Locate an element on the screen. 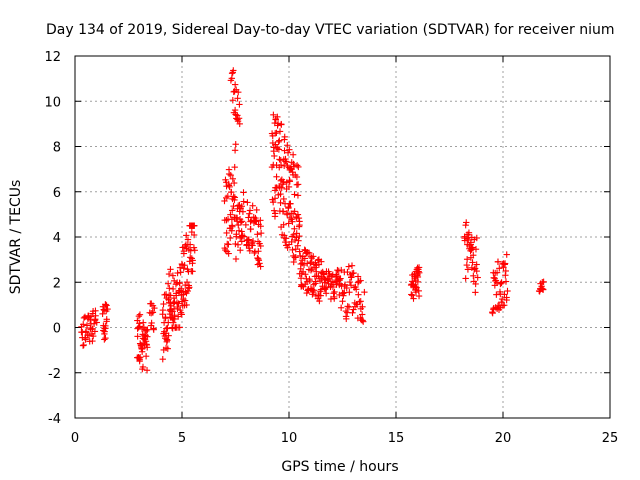  y-tick-label: 6 is located at coordinates (57, 193).